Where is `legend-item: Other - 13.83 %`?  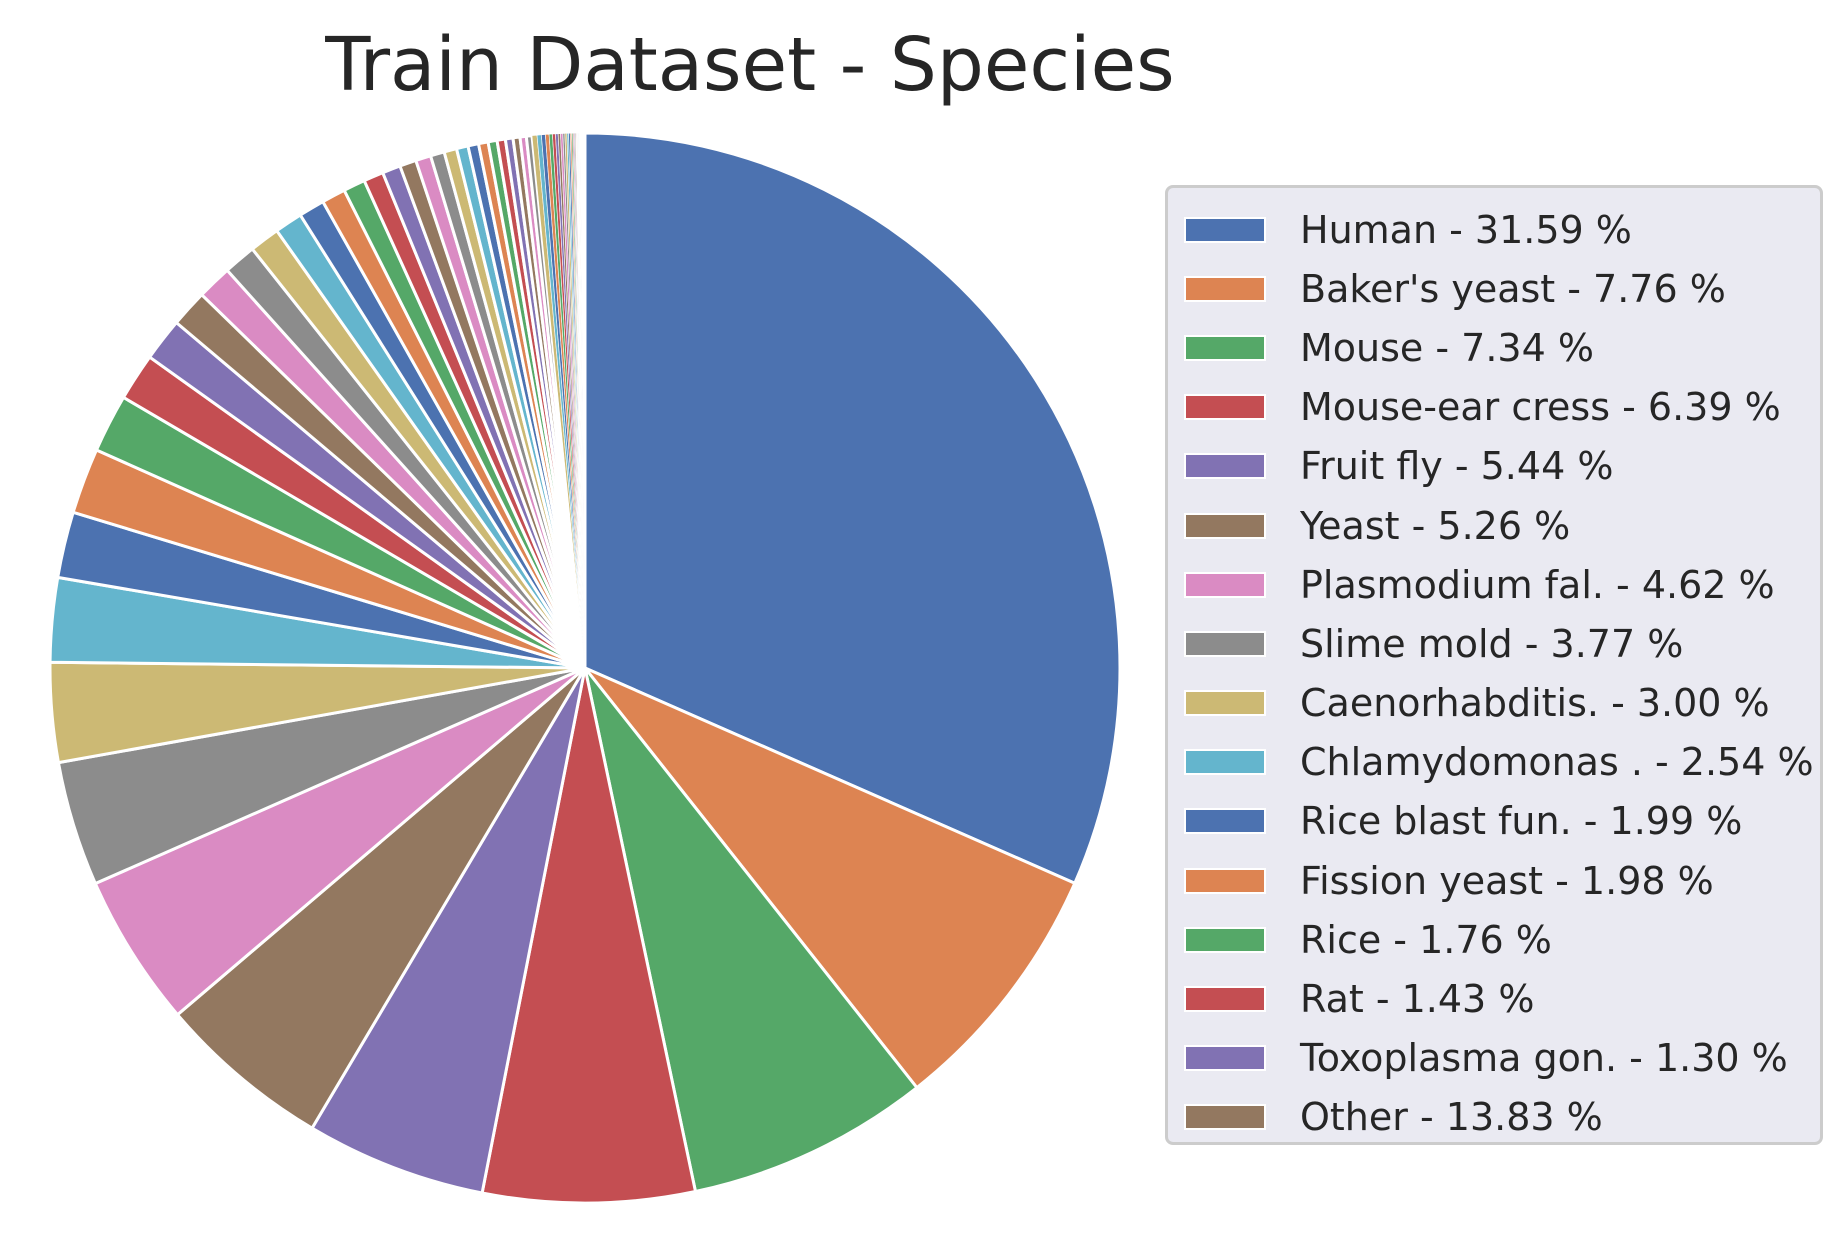
legend-item: Other - 13.83 % is located at coordinates (1502, 1117).